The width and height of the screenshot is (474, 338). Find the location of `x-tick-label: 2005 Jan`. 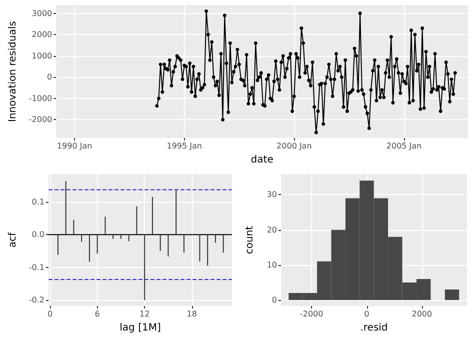

x-tick-label: 2005 Jan is located at coordinates (404, 146).